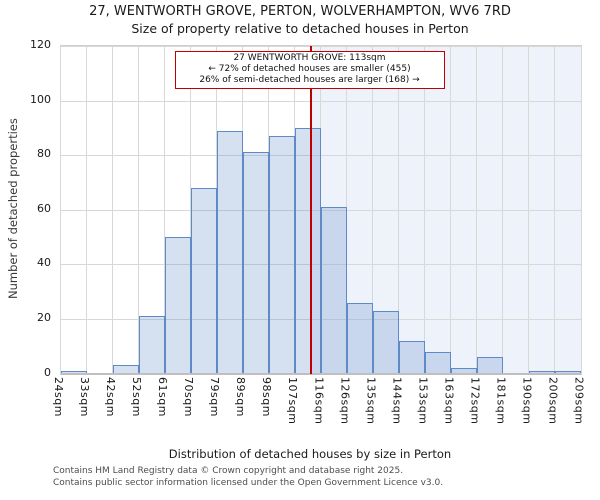  Describe the element at coordinates (463, 371) in the screenshot. I see `histogram-bar-163sqm` at that location.